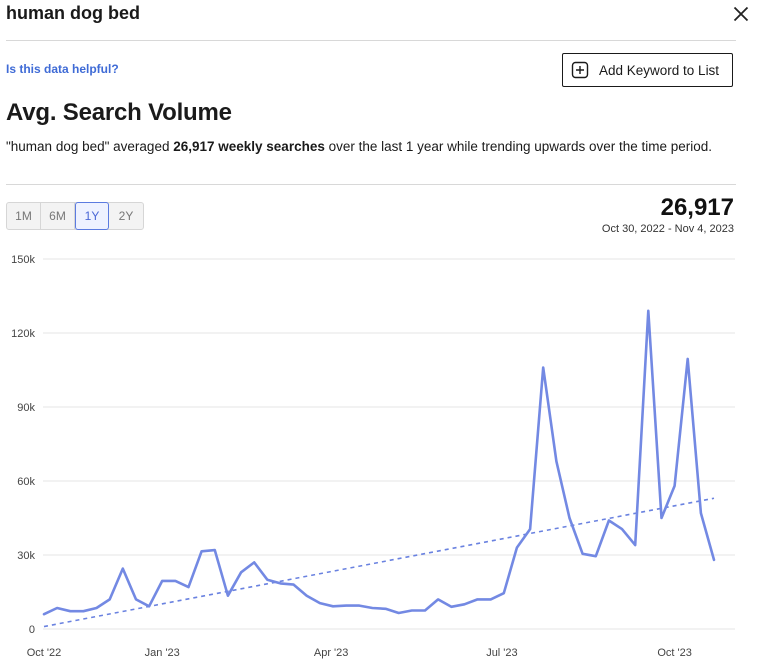 Image resolution: width=758 pixels, height=670 pixels. Describe the element at coordinates (697, 207) in the screenshot. I see `average-value: 26,917` at that location.